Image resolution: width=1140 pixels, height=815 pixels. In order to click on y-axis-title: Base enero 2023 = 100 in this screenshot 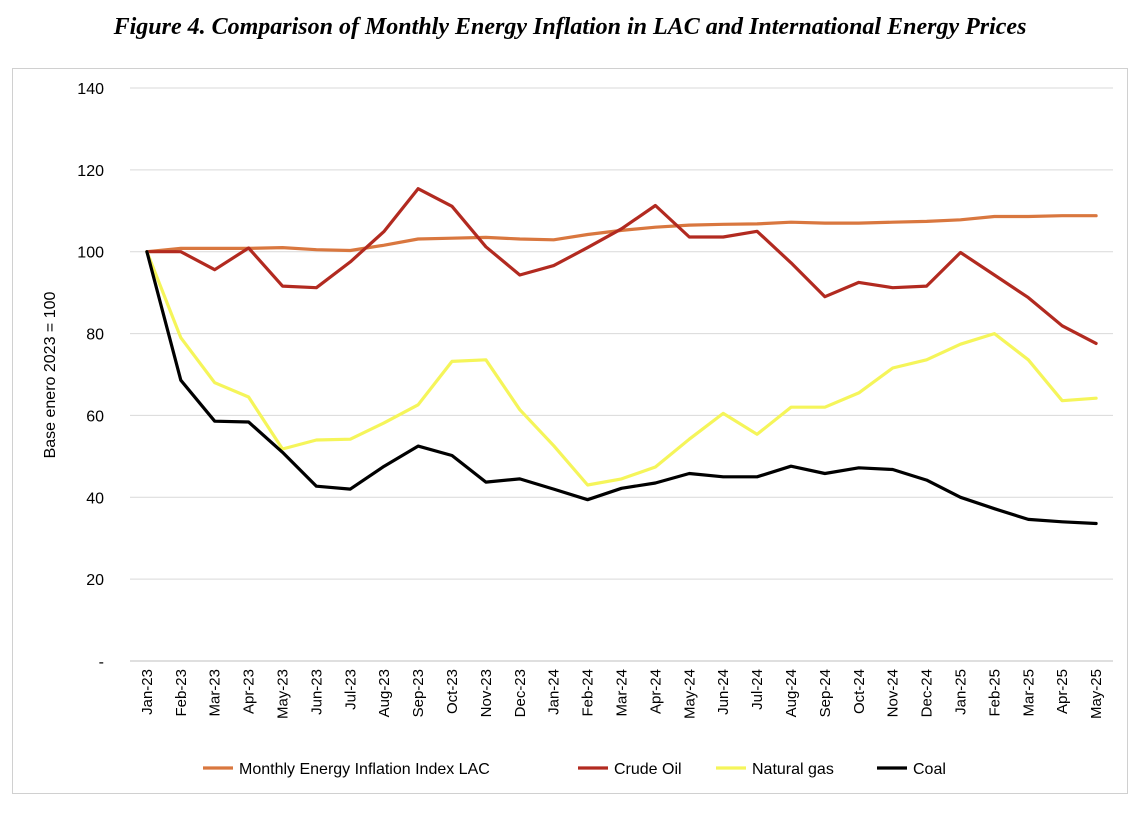, I will do `click(50, 375)`.